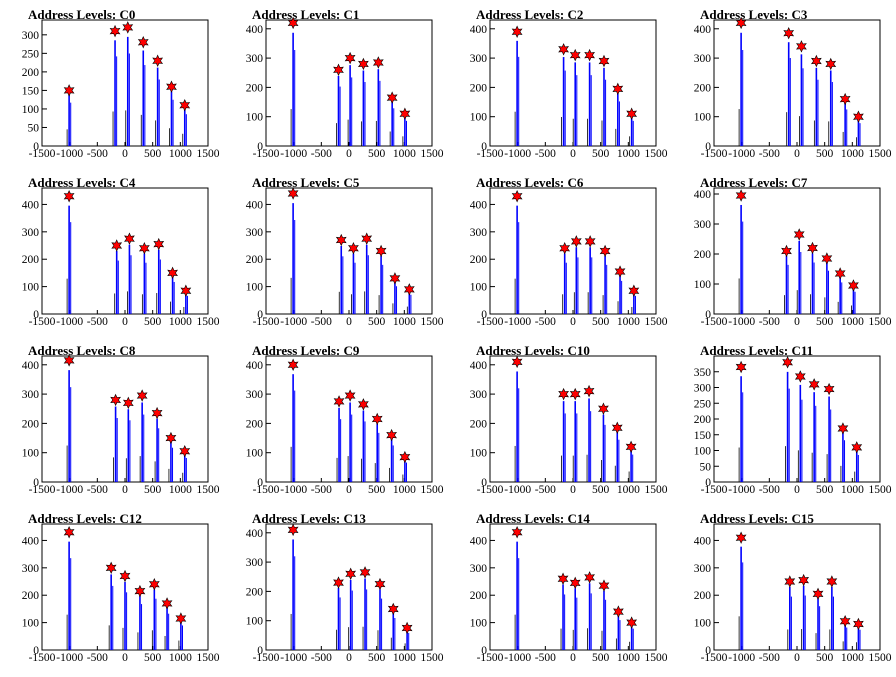 This screenshot has height=677, width=896. I want to click on panel-title: Address Levels: C10, so click(533, 350).